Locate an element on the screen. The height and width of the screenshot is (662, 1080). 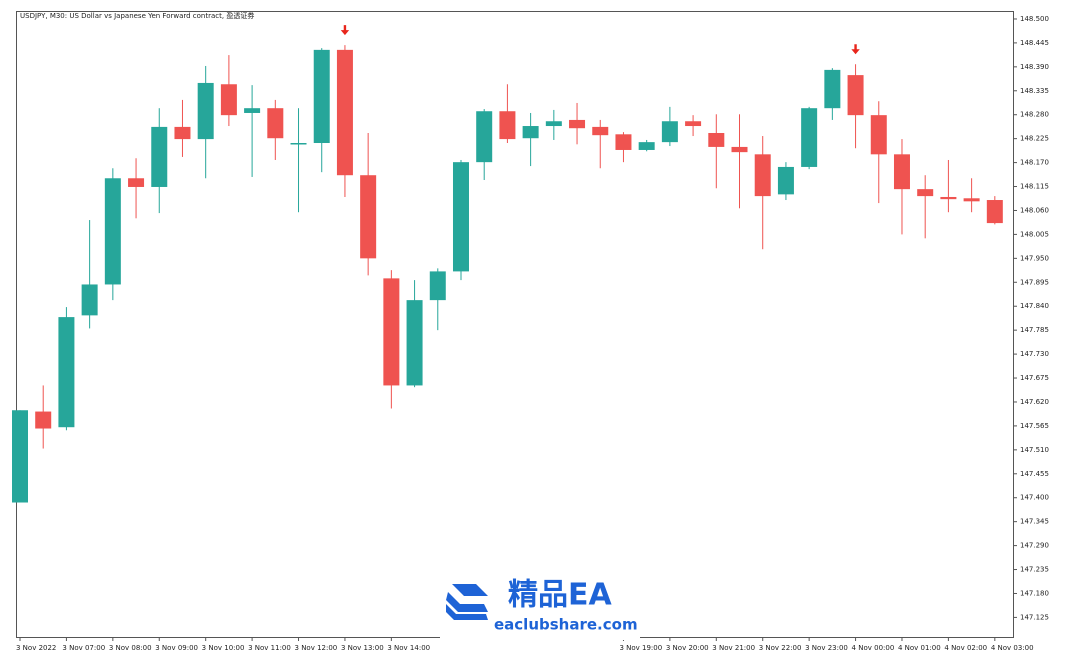
y-tick-label: 148.500 is located at coordinates (1034, 19).